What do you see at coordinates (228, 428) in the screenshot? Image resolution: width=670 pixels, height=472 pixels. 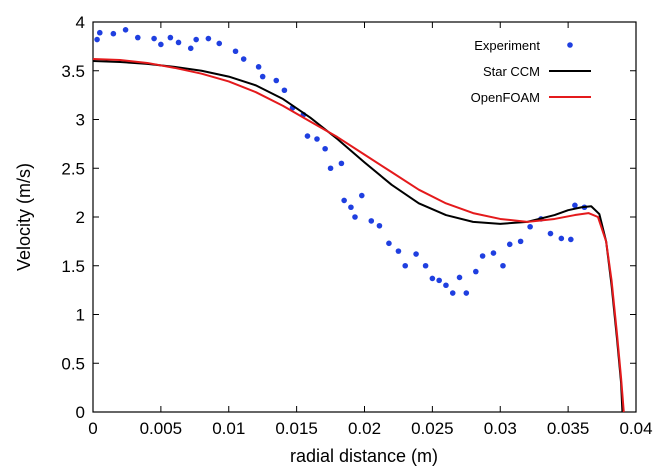 I see `x-tick-label: 0.01` at bounding box center [228, 428].